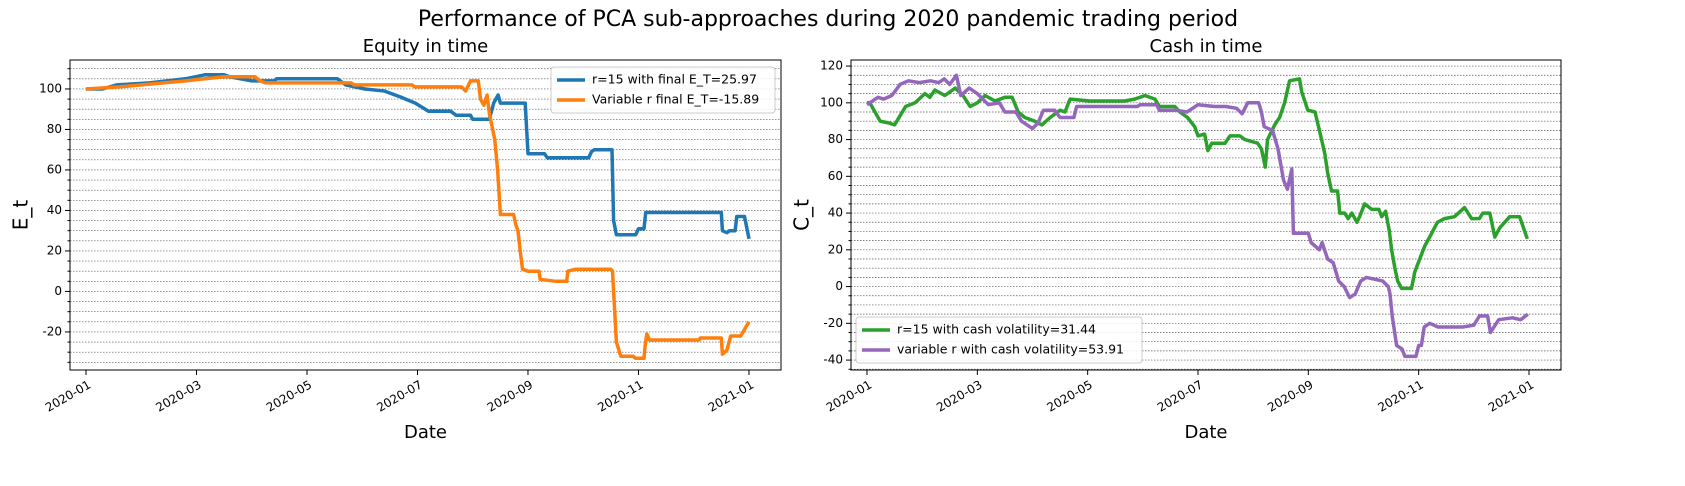 This screenshot has width=1685, height=486. What do you see at coordinates (21, 215) in the screenshot?
I see `y-axis-label: E_t` at bounding box center [21, 215].